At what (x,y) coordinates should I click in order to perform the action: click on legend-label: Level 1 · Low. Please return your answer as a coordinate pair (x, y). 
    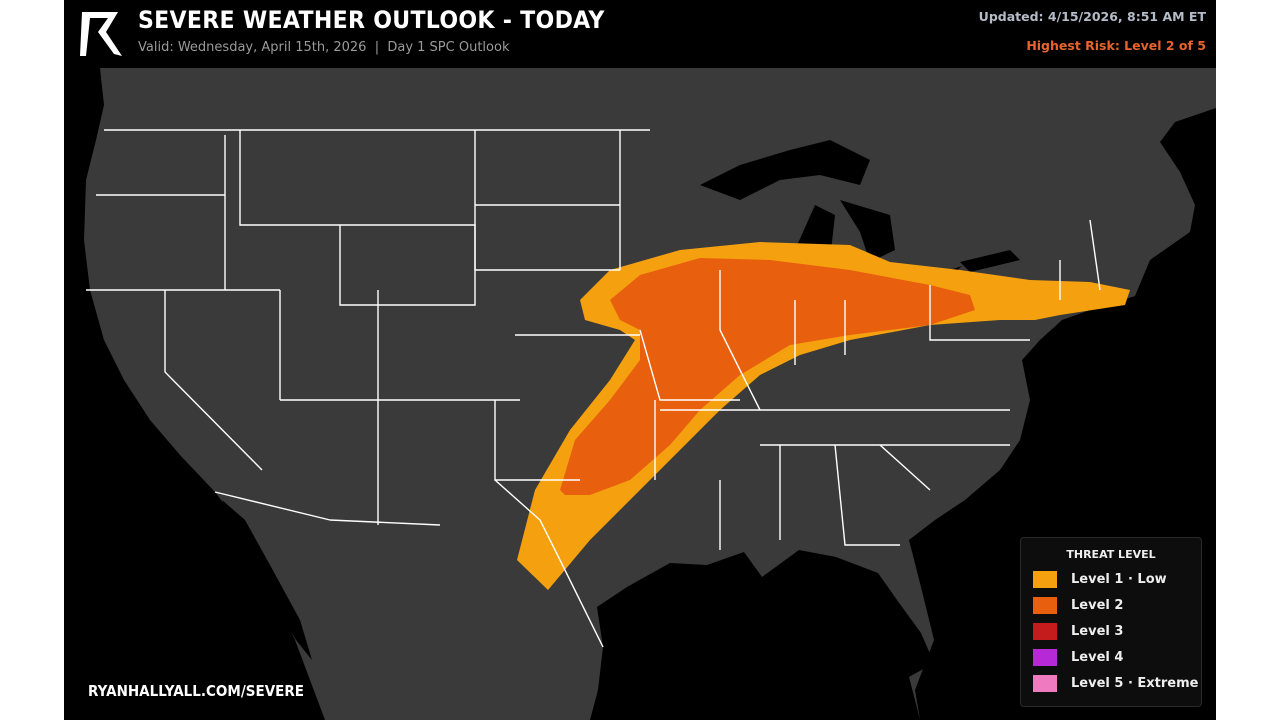
    Looking at the image, I should click on (1119, 579).